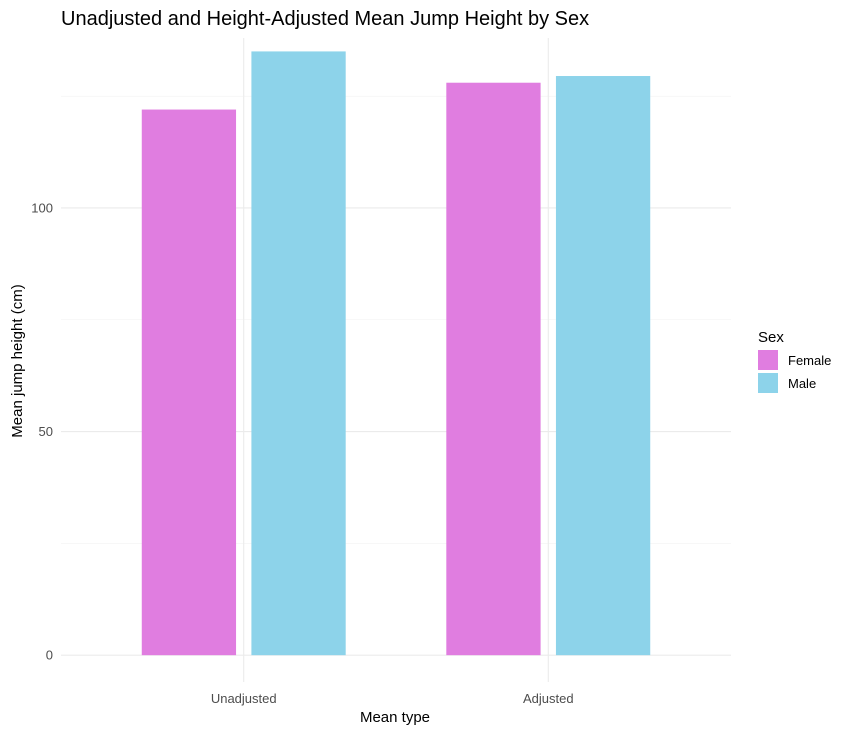 This screenshot has height=734, width=853. What do you see at coordinates (768, 360) in the screenshot?
I see `legend-key-female` at bounding box center [768, 360].